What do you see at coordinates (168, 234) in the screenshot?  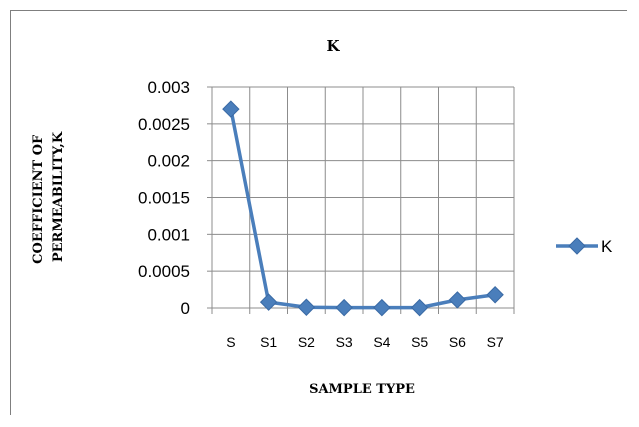 I see `y-tick-label: 0.001` at bounding box center [168, 234].